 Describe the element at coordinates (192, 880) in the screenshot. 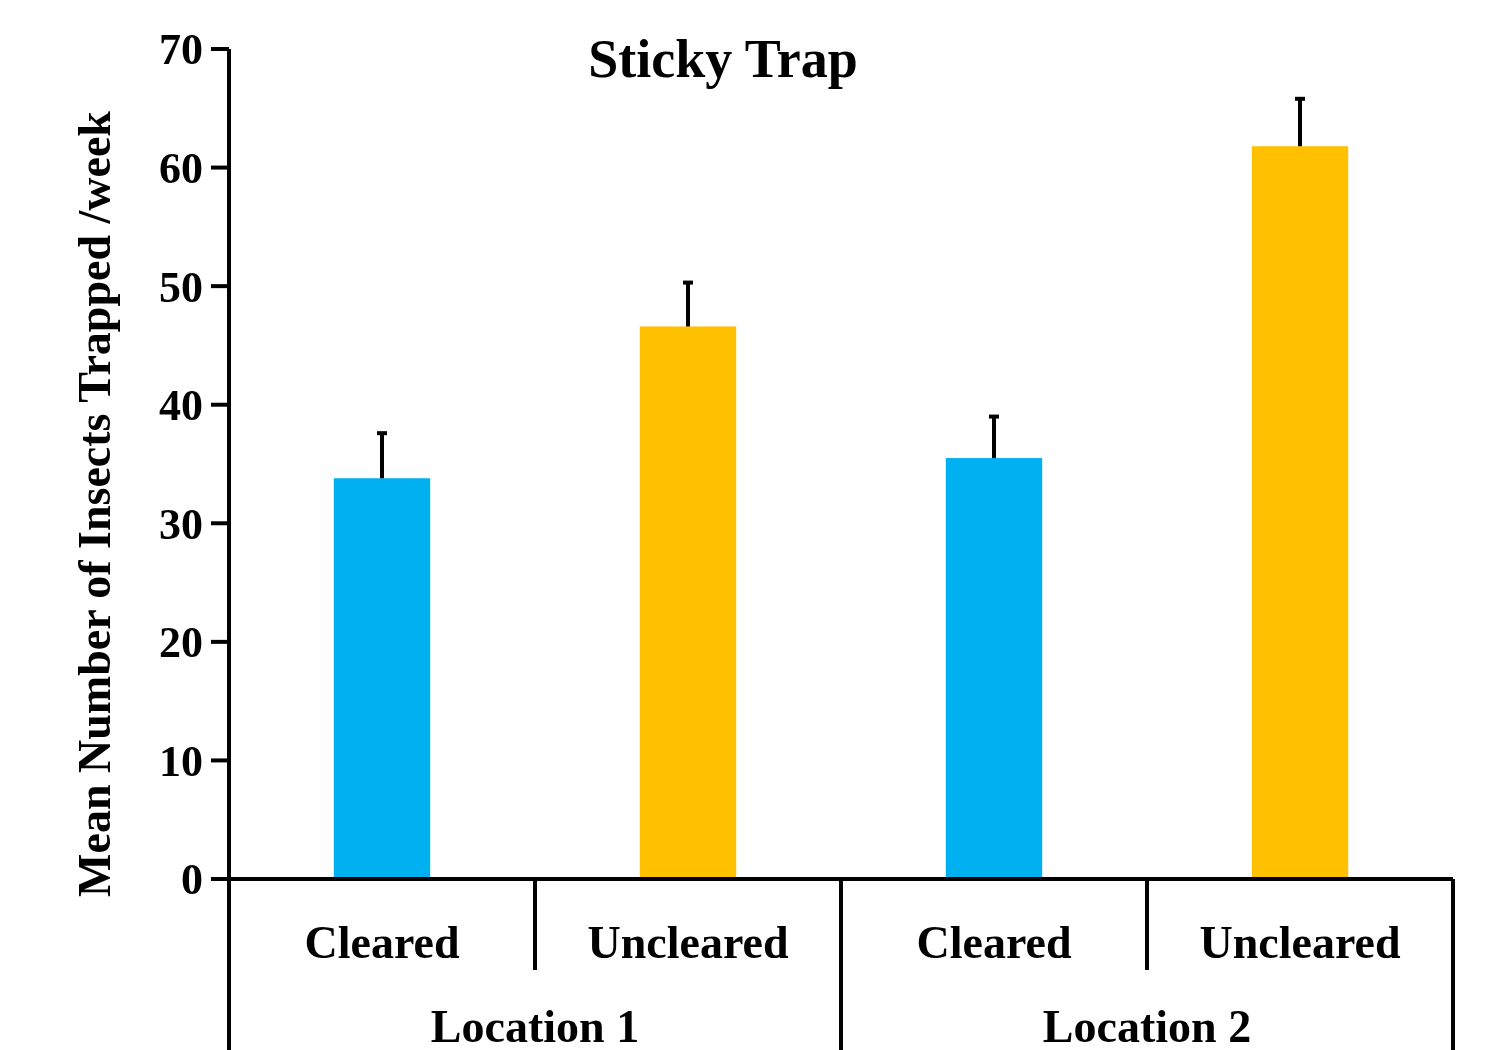

I see `y-tick-label: 0` at that location.